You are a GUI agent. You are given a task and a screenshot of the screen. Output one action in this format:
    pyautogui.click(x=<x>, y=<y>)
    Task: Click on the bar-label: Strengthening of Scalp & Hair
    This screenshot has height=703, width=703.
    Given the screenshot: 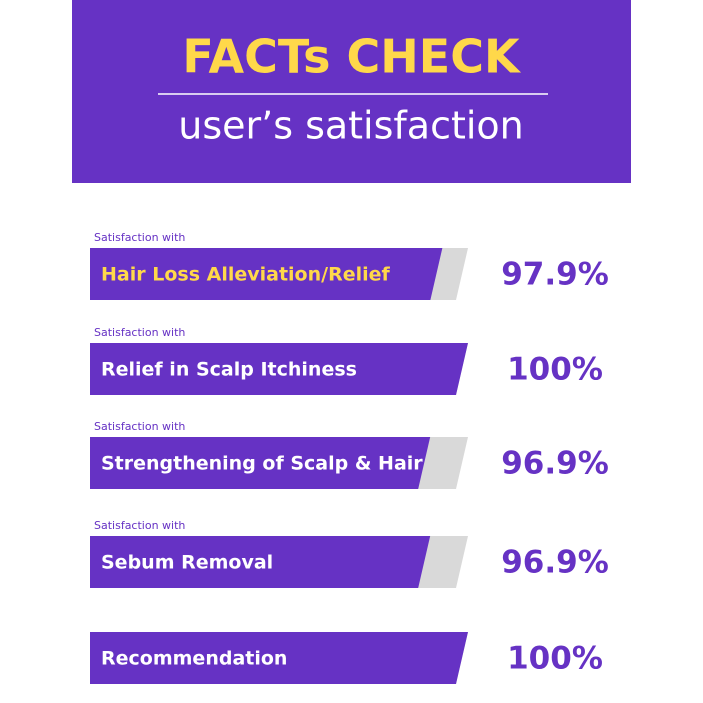 What is the action you would take?
    pyautogui.click(x=262, y=464)
    